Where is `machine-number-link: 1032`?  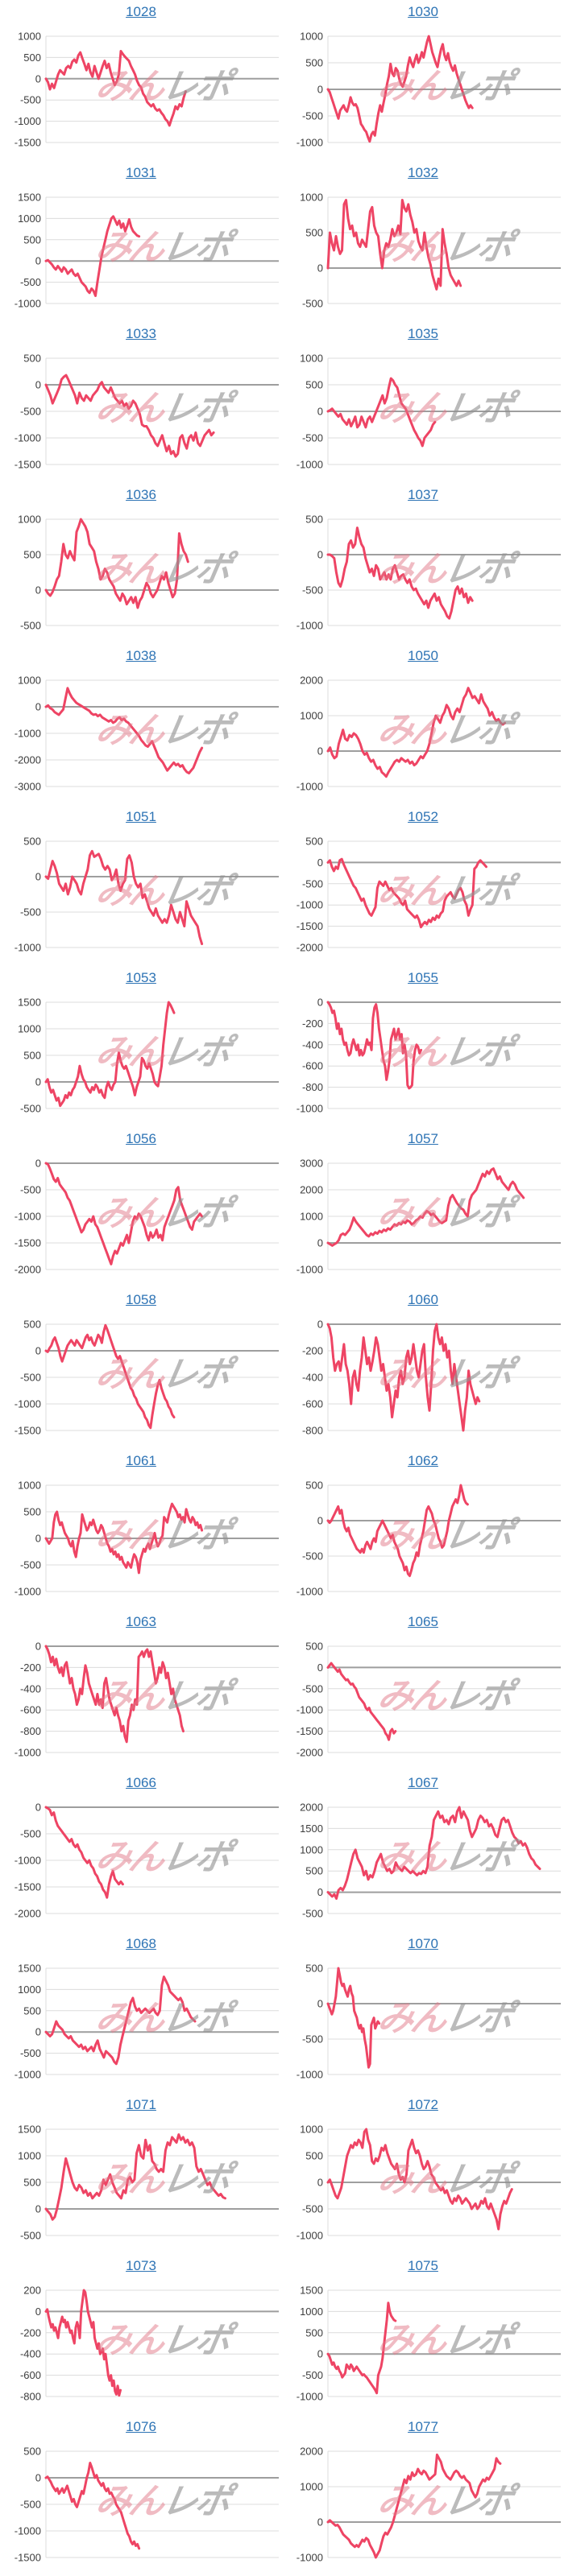
machine-number-link: 1032 is located at coordinates (423, 172).